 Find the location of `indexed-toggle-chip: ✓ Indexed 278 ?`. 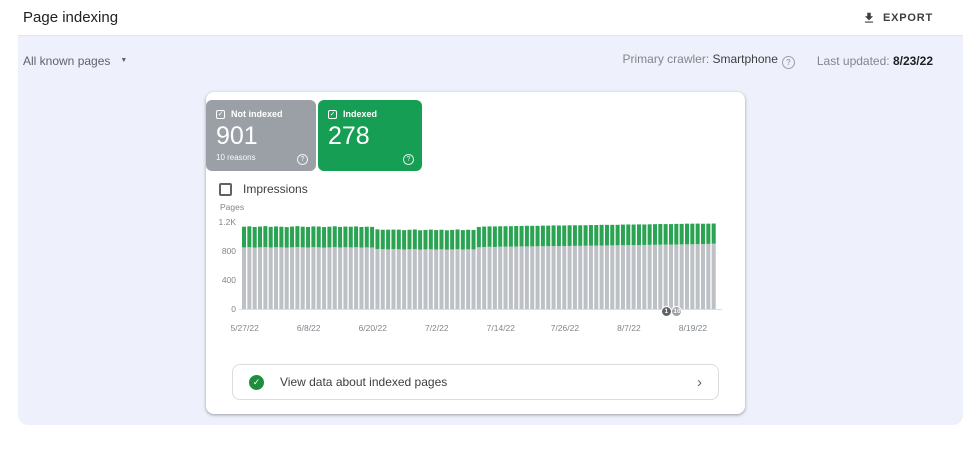

indexed-toggle-chip: ✓ Indexed 278 ? is located at coordinates (370, 135).